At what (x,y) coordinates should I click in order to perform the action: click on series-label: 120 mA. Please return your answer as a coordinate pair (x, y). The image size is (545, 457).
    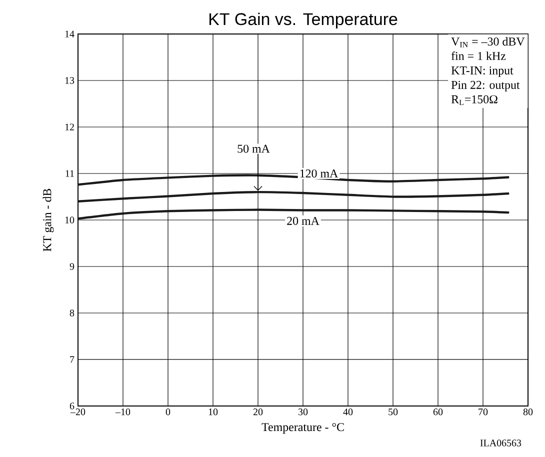
    Looking at the image, I should click on (319, 173).